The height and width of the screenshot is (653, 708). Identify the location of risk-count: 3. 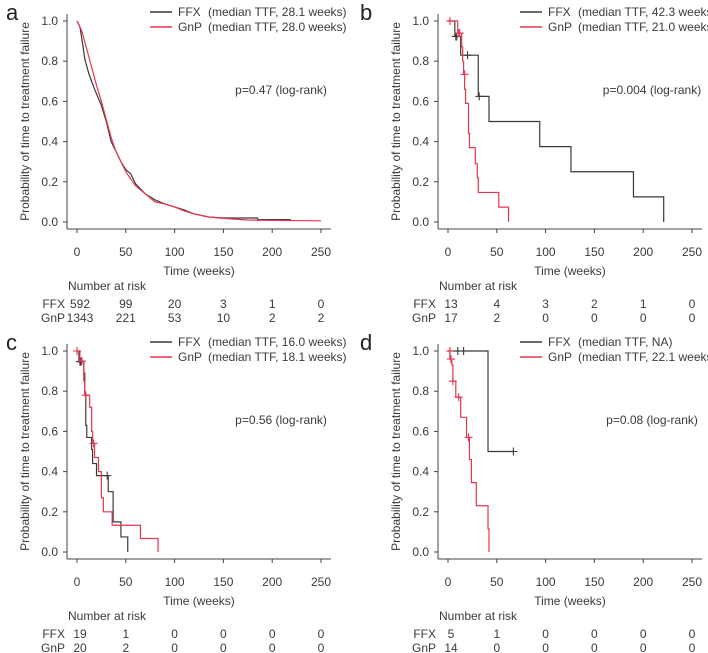
(545, 304).